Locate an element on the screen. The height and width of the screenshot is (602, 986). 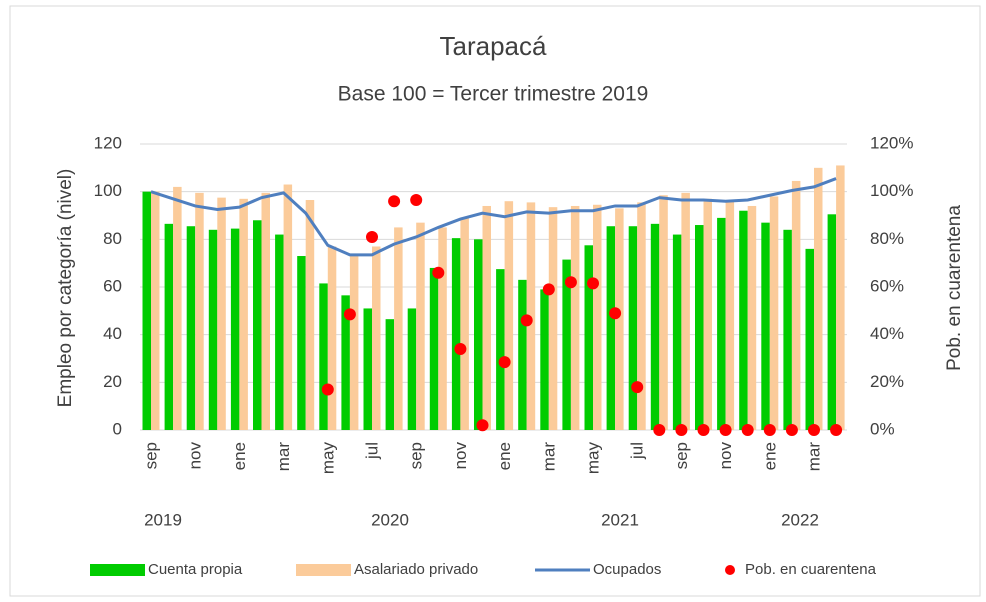
y-tick-label: 20 is located at coordinates (112, 381).